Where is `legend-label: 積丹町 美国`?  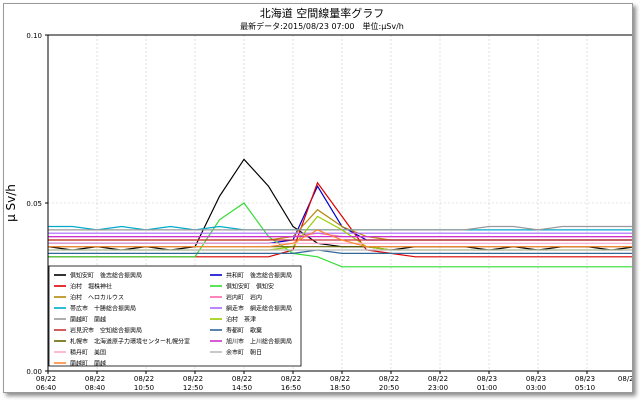 legend-label: 積丹町 美国 is located at coordinates (88, 353).